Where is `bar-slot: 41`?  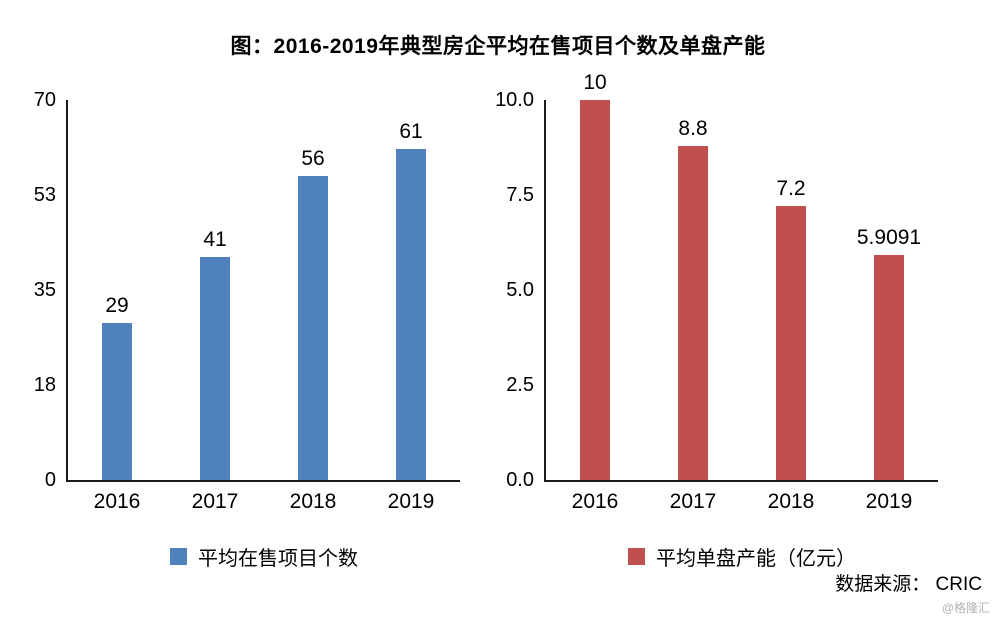
bar-slot: 41 is located at coordinates (215, 290).